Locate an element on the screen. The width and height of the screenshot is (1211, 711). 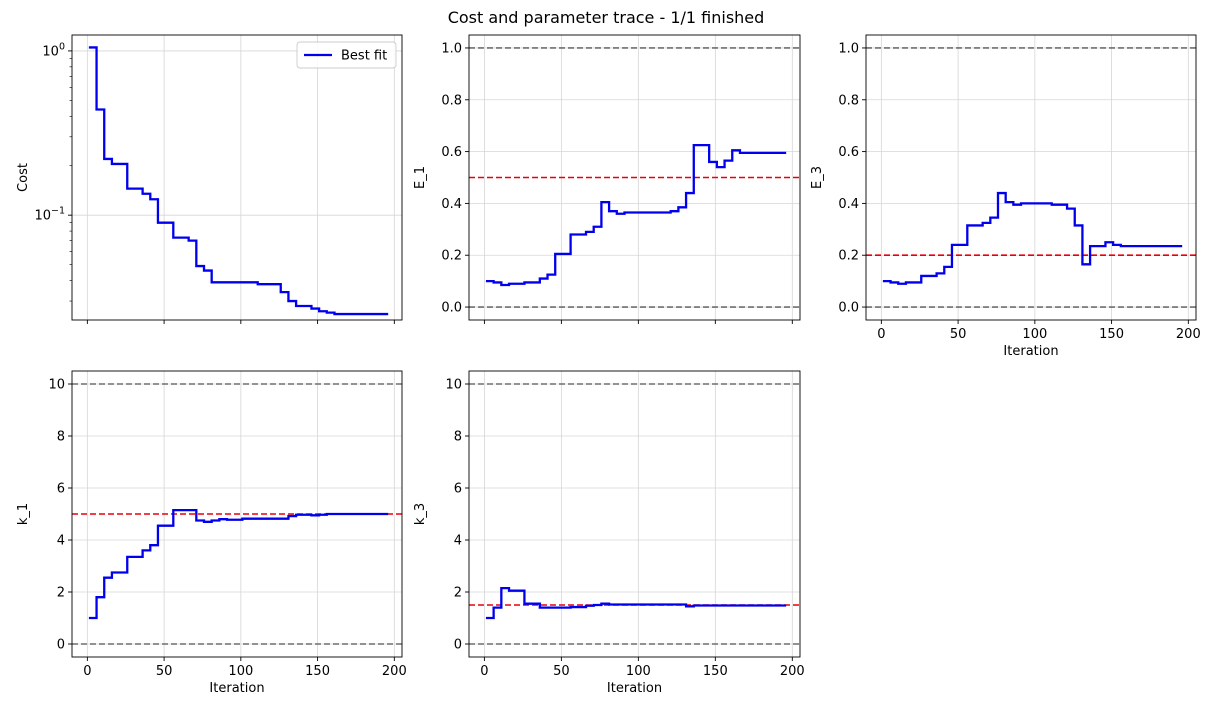
subplot-k_1: 0 50 100 150 200 0 2 4 6 8 10 k_1 Iteration is located at coordinates (211, 533).